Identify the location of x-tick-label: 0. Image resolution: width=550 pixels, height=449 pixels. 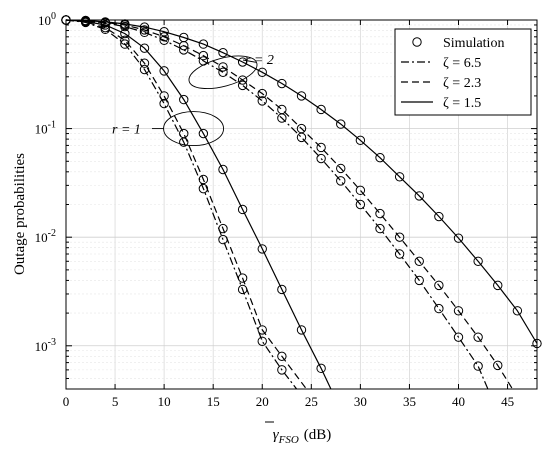
(66, 401).